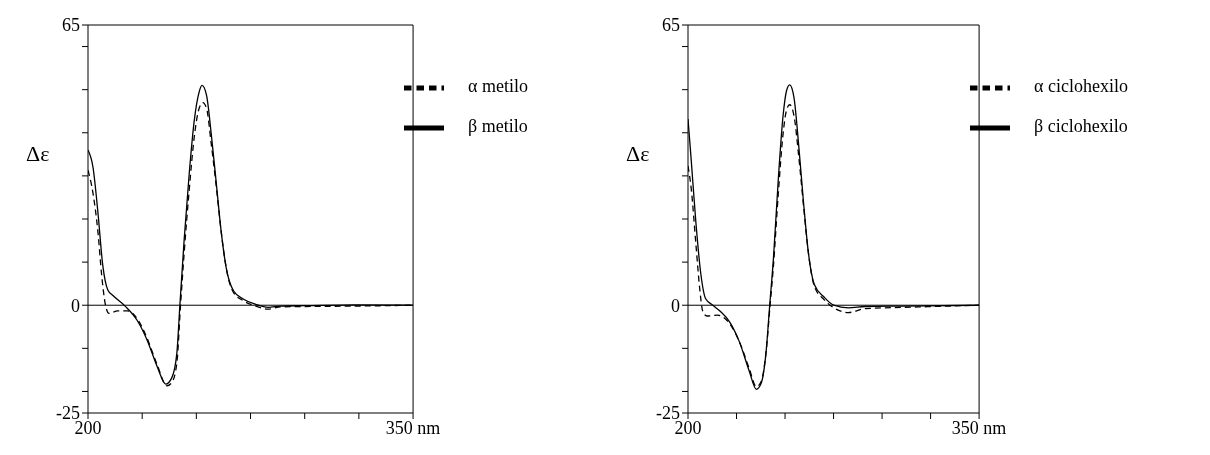 The width and height of the screenshot is (1210, 455). I want to click on legend-label: α metilo, so click(498, 86).